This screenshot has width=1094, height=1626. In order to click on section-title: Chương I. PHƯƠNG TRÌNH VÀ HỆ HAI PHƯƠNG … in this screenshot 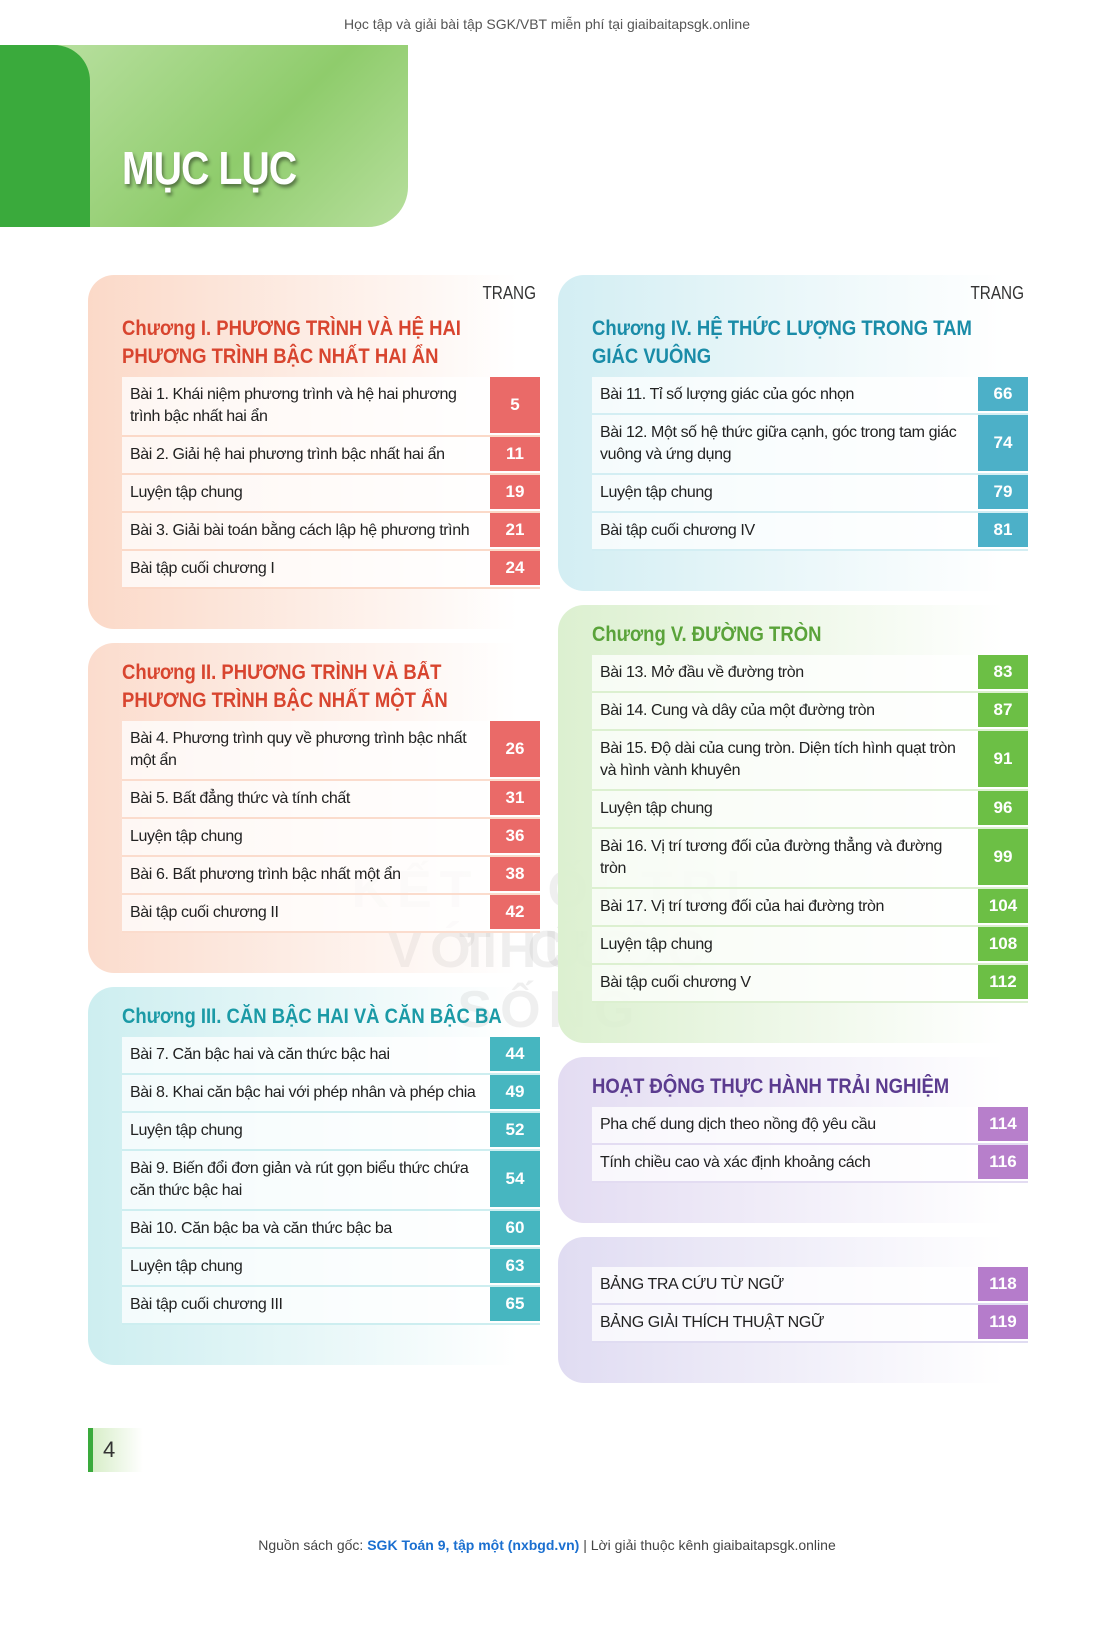, I will do `click(291, 342)`.